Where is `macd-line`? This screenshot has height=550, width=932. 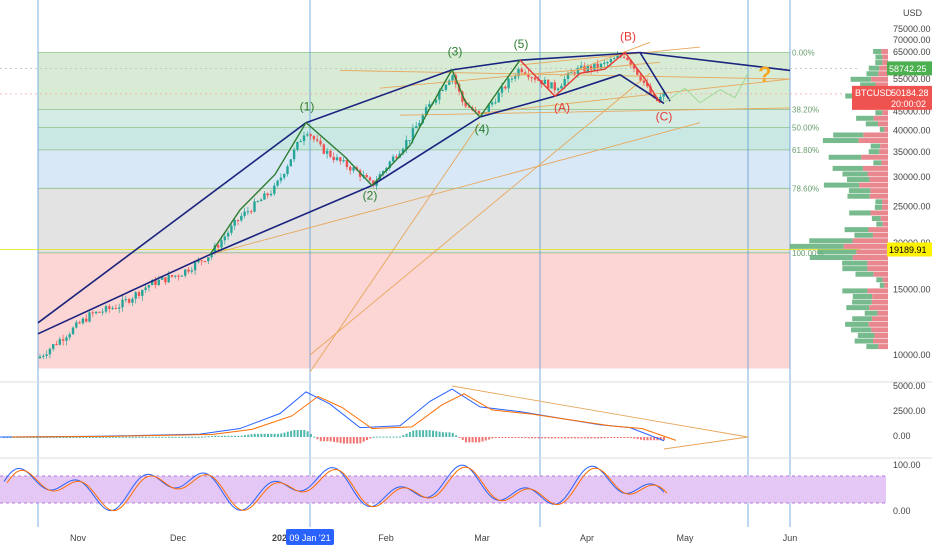 macd-line is located at coordinates (332, 415).